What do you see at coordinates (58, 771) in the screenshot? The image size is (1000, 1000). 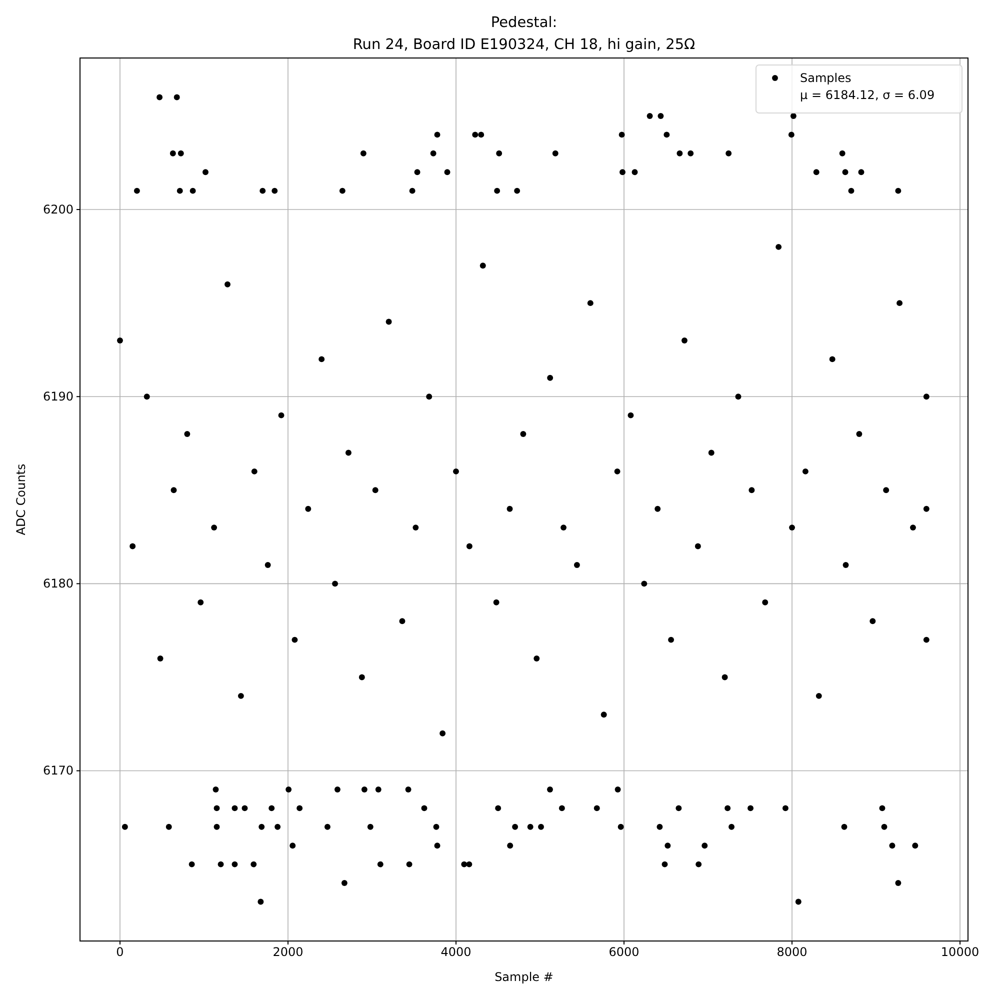 I see `y-tick-label: 6170` at bounding box center [58, 771].